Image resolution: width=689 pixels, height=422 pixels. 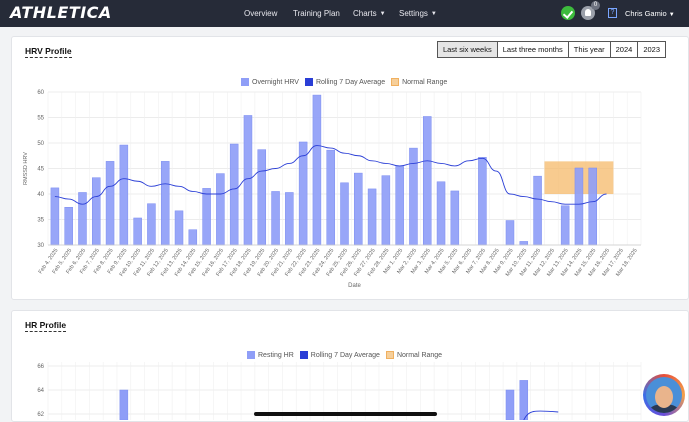 I want to click on nav-training-plan-label: Training Plan, so click(x=316, y=13).